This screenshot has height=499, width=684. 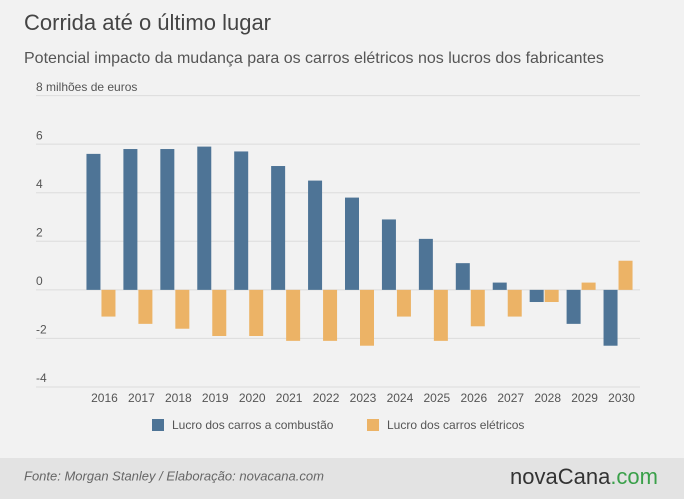 What do you see at coordinates (363, 398) in the screenshot?
I see `x-tick-label: 2023` at bounding box center [363, 398].